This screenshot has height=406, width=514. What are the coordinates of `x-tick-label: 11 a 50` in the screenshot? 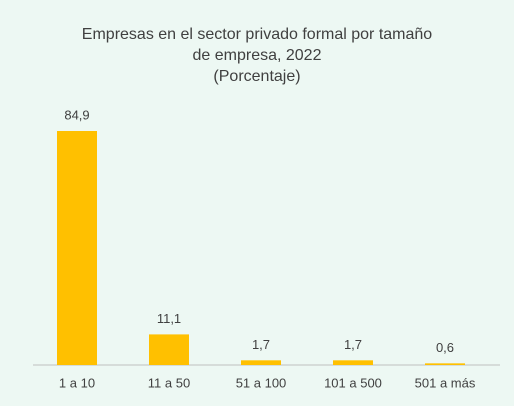 It's located at (169, 382).